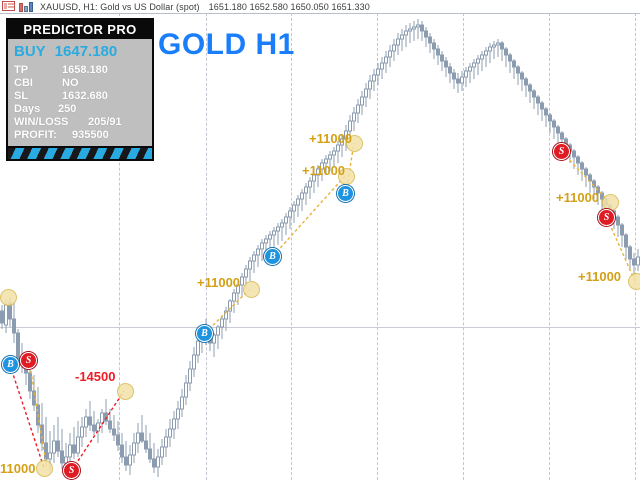 The image size is (640, 480). Describe the element at coordinates (27, 109) in the screenshot. I see `panel-row-key: Days` at that location.